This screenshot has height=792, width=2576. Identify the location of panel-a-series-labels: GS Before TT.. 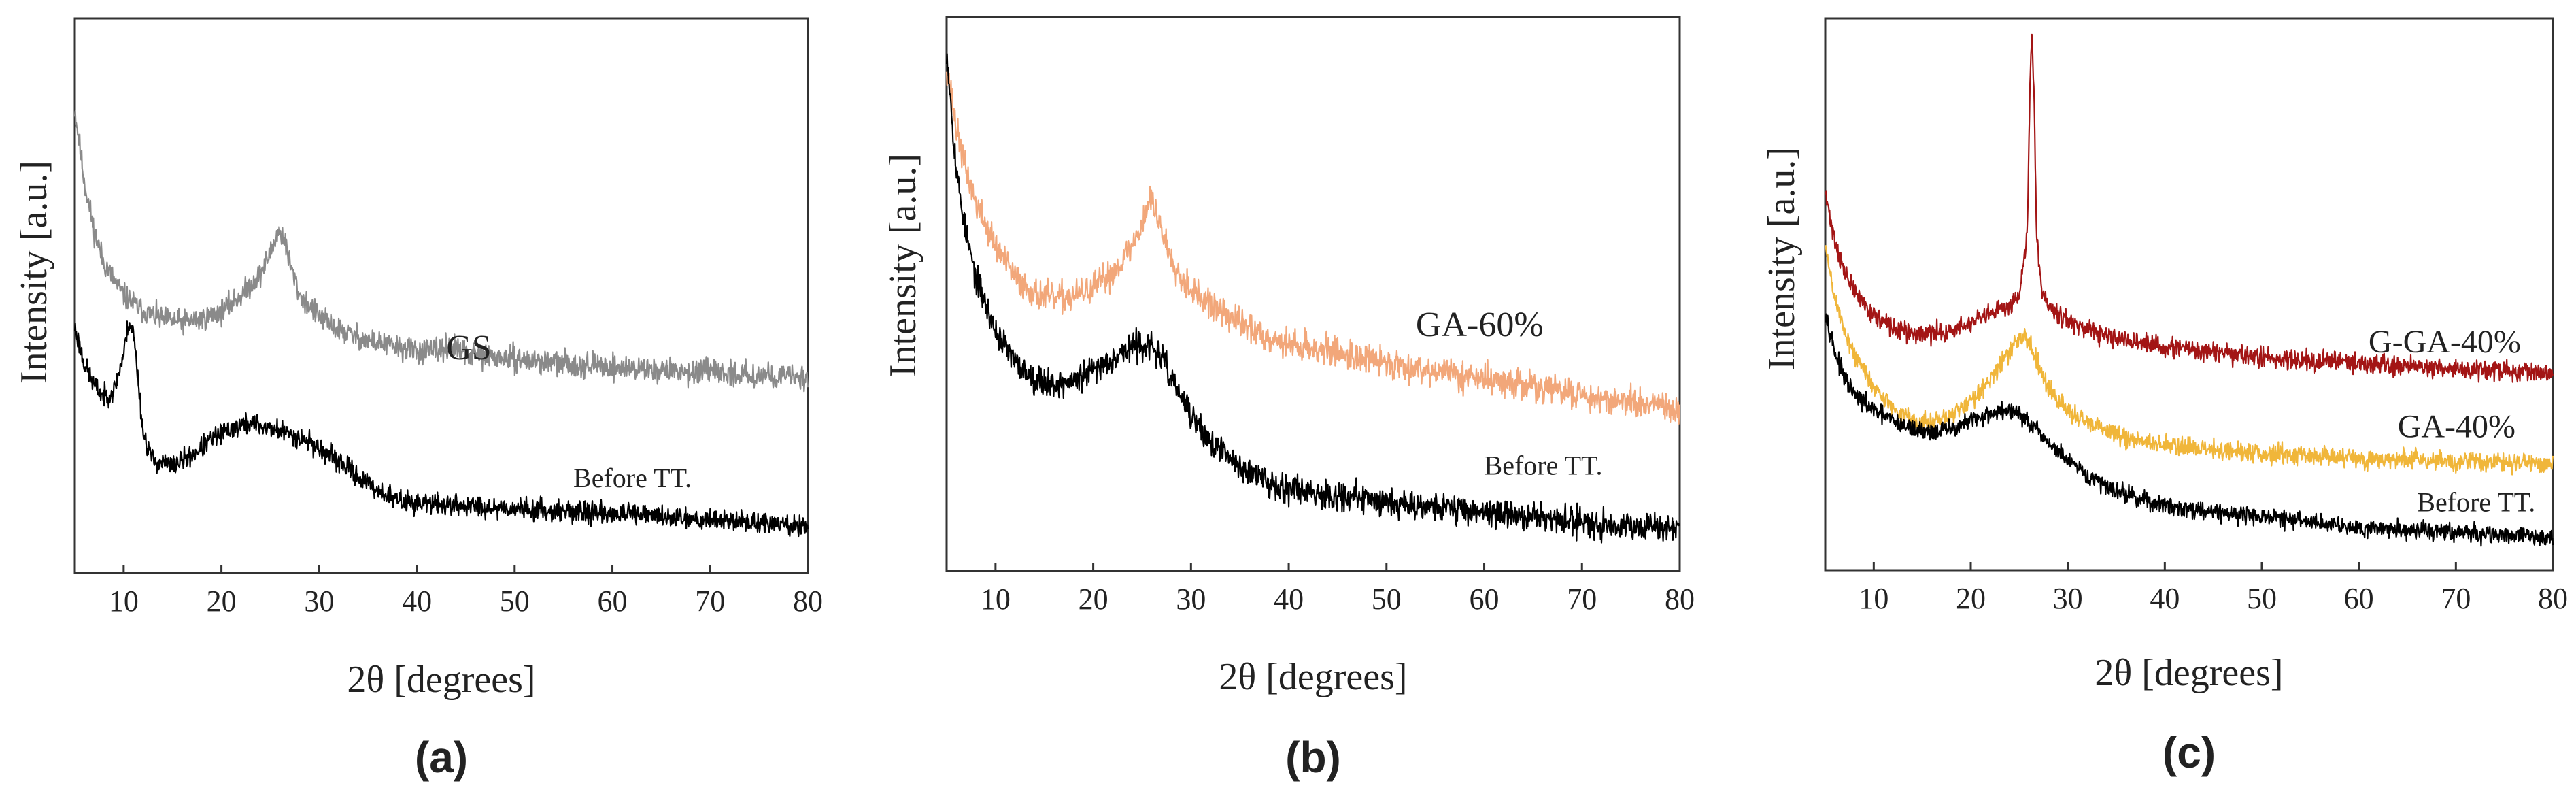
(569, 411).